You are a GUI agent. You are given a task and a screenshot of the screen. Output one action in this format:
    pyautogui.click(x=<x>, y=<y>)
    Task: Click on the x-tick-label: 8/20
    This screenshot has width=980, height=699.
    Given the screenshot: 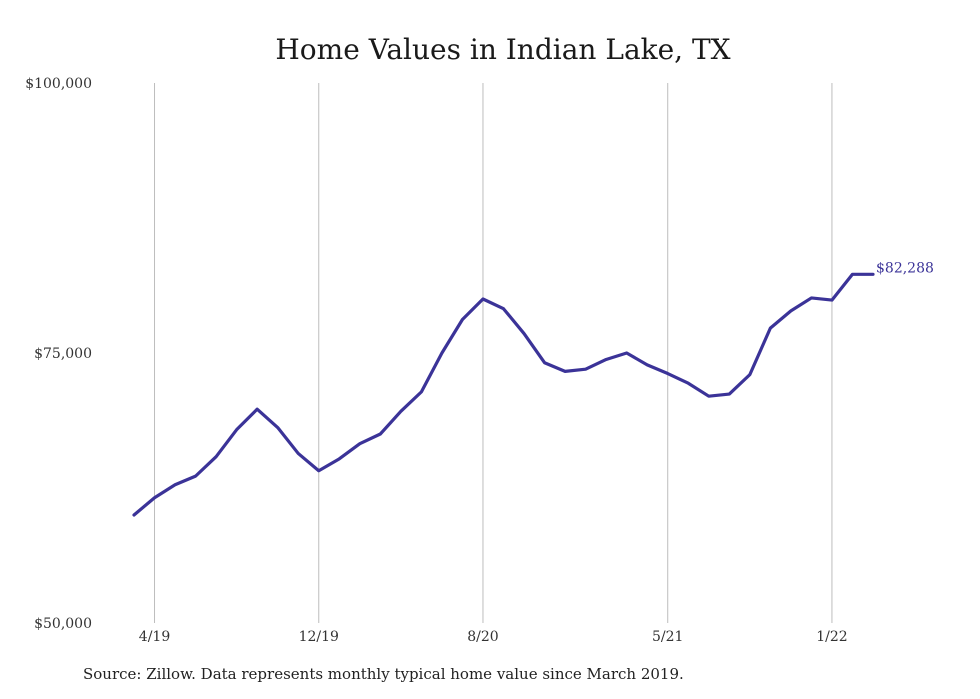 What is the action you would take?
    pyautogui.click(x=482, y=637)
    